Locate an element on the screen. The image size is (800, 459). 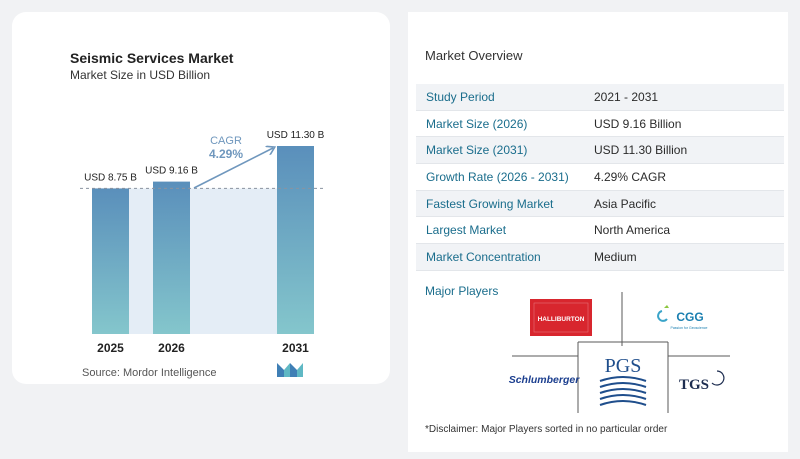
overview-row-label: Study Period is located at coordinates (460, 96).